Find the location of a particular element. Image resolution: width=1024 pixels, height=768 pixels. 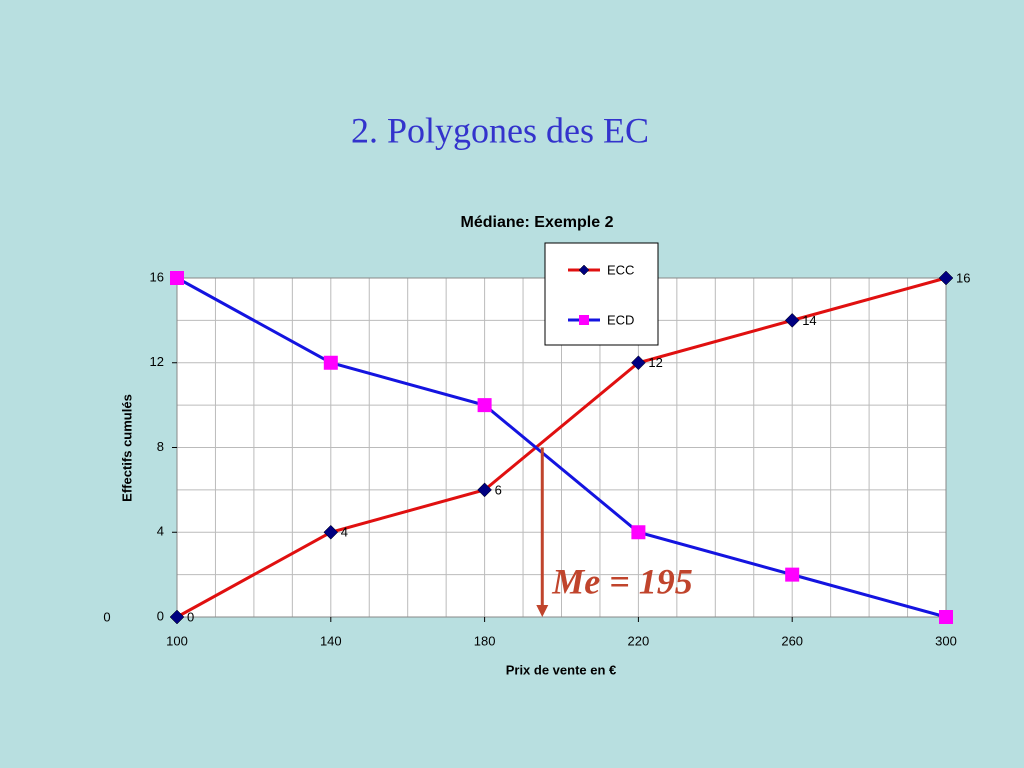

data-label: 16 is located at coordinates (963, 277).